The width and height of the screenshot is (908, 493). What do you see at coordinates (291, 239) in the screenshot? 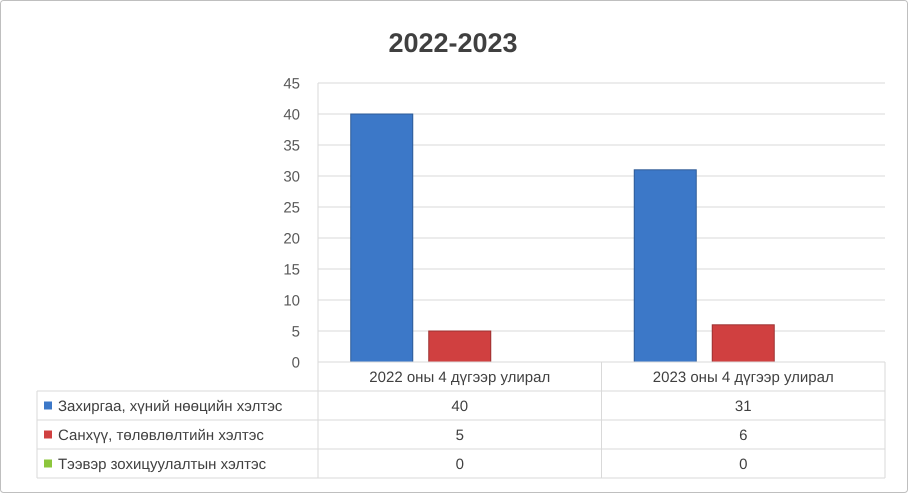
I see `y-tick-label: 20` at bounding box center [291, 239].